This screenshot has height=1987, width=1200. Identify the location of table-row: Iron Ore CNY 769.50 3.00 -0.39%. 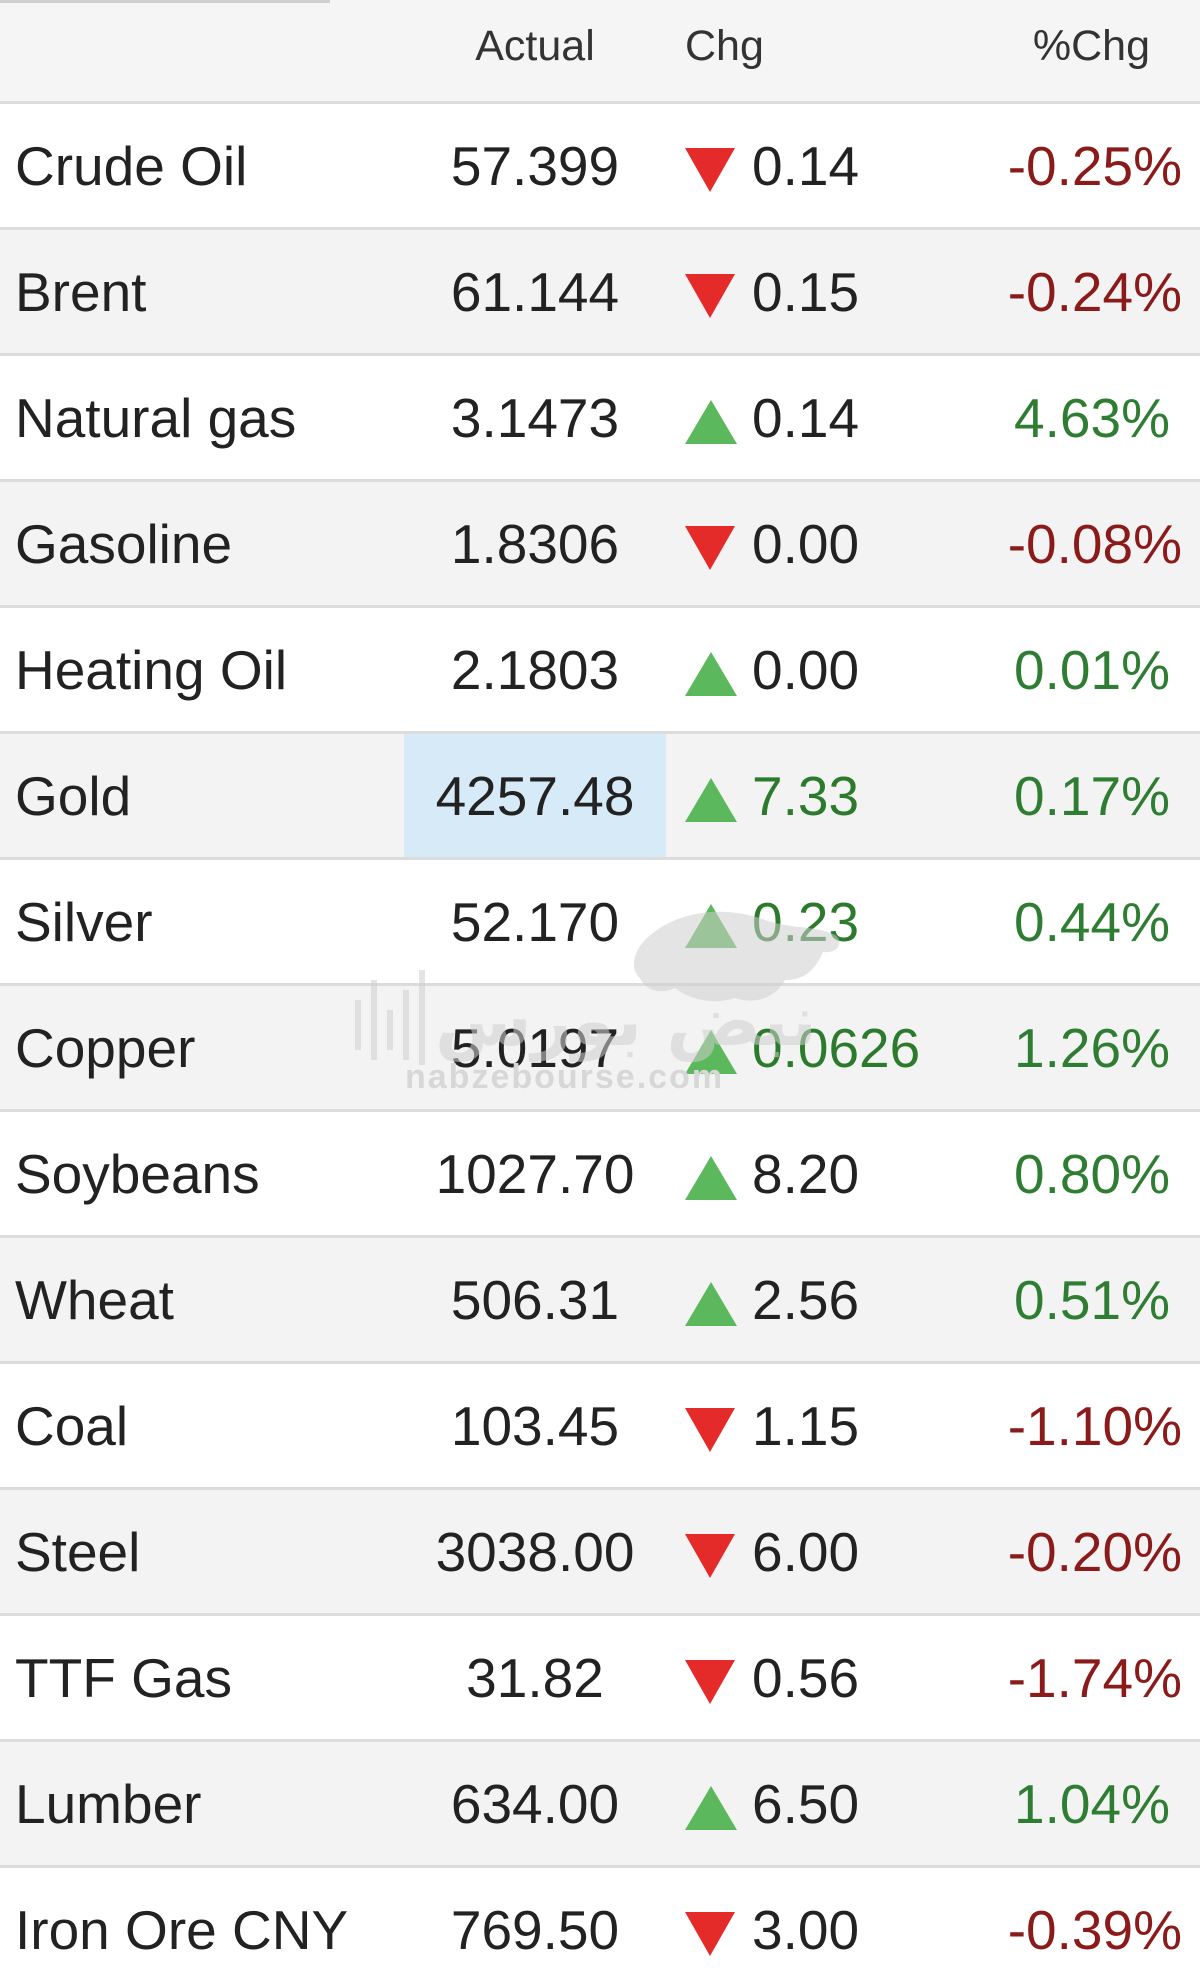
(600, 1927).